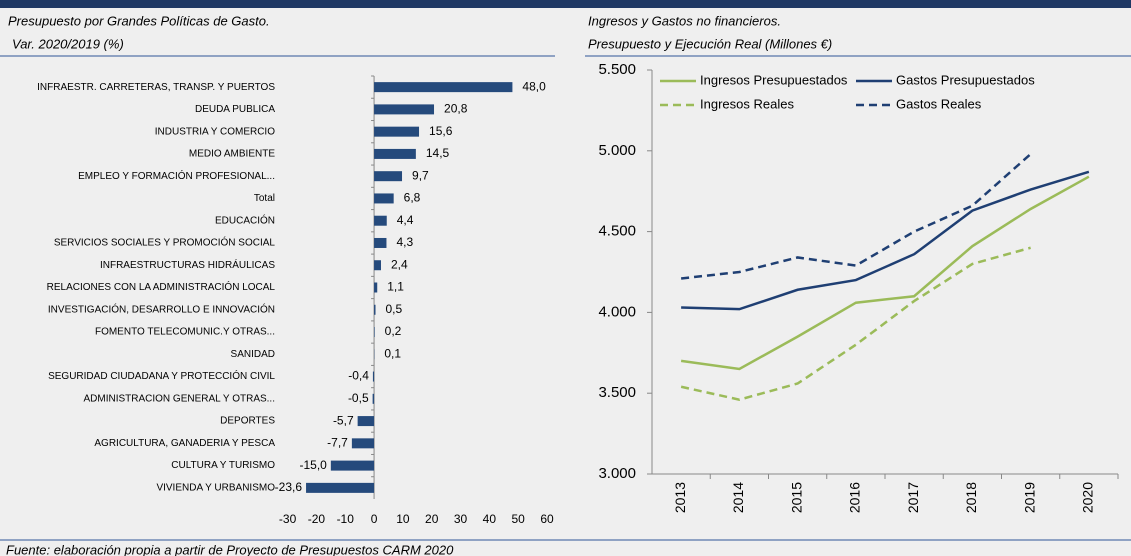 Image resolution: width=1131 pixels, height=556 pixels. Describe the element at coordinates (399, 264) in the screenshot. I see `data-label: 2,4` at that location.